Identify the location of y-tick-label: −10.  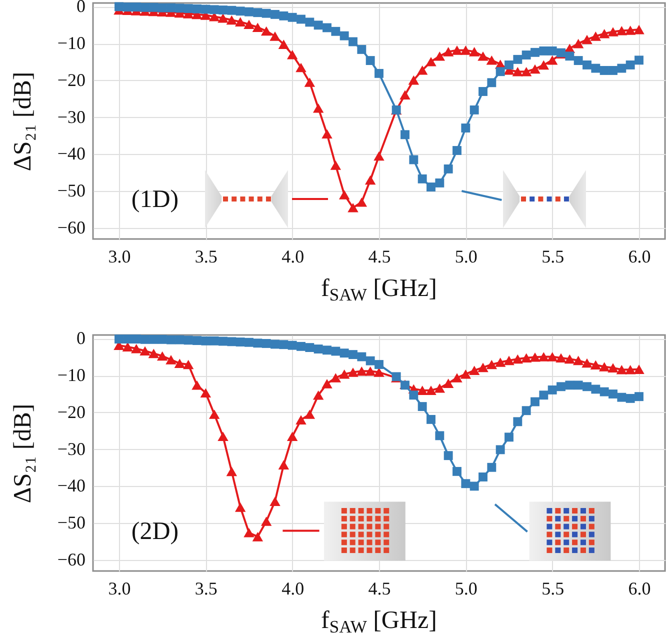
(71, 375).